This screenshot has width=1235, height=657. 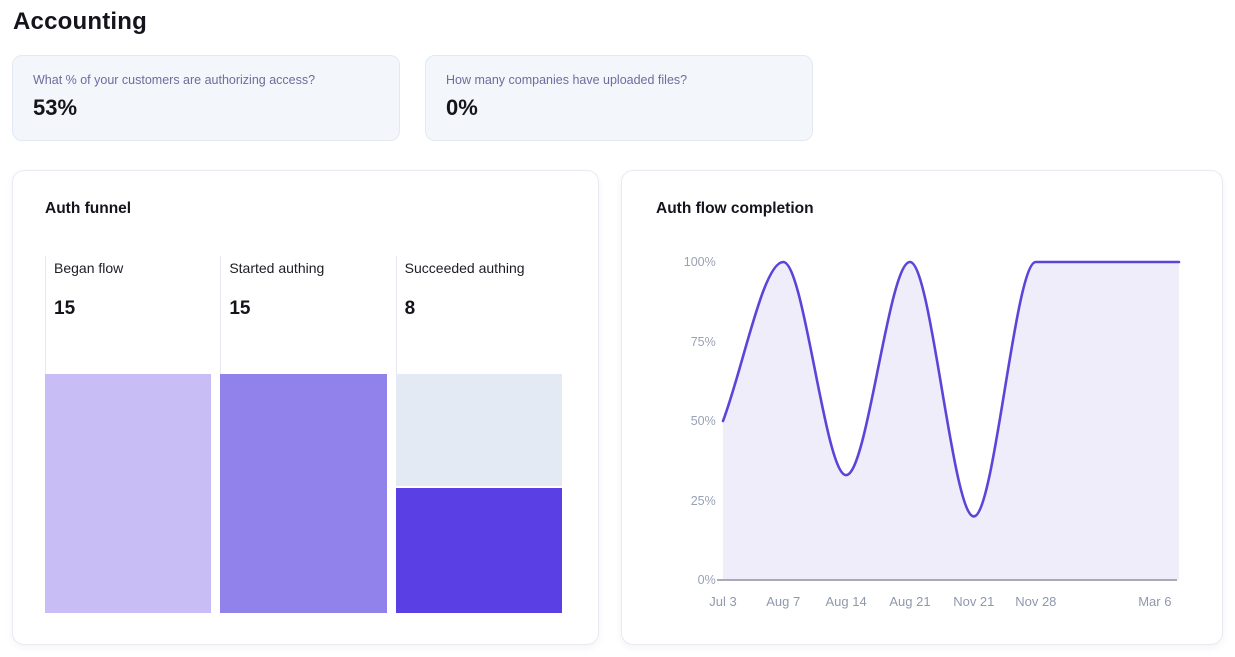 I want to click on y-axis-tick: 75%, so click(x=703, y=341).